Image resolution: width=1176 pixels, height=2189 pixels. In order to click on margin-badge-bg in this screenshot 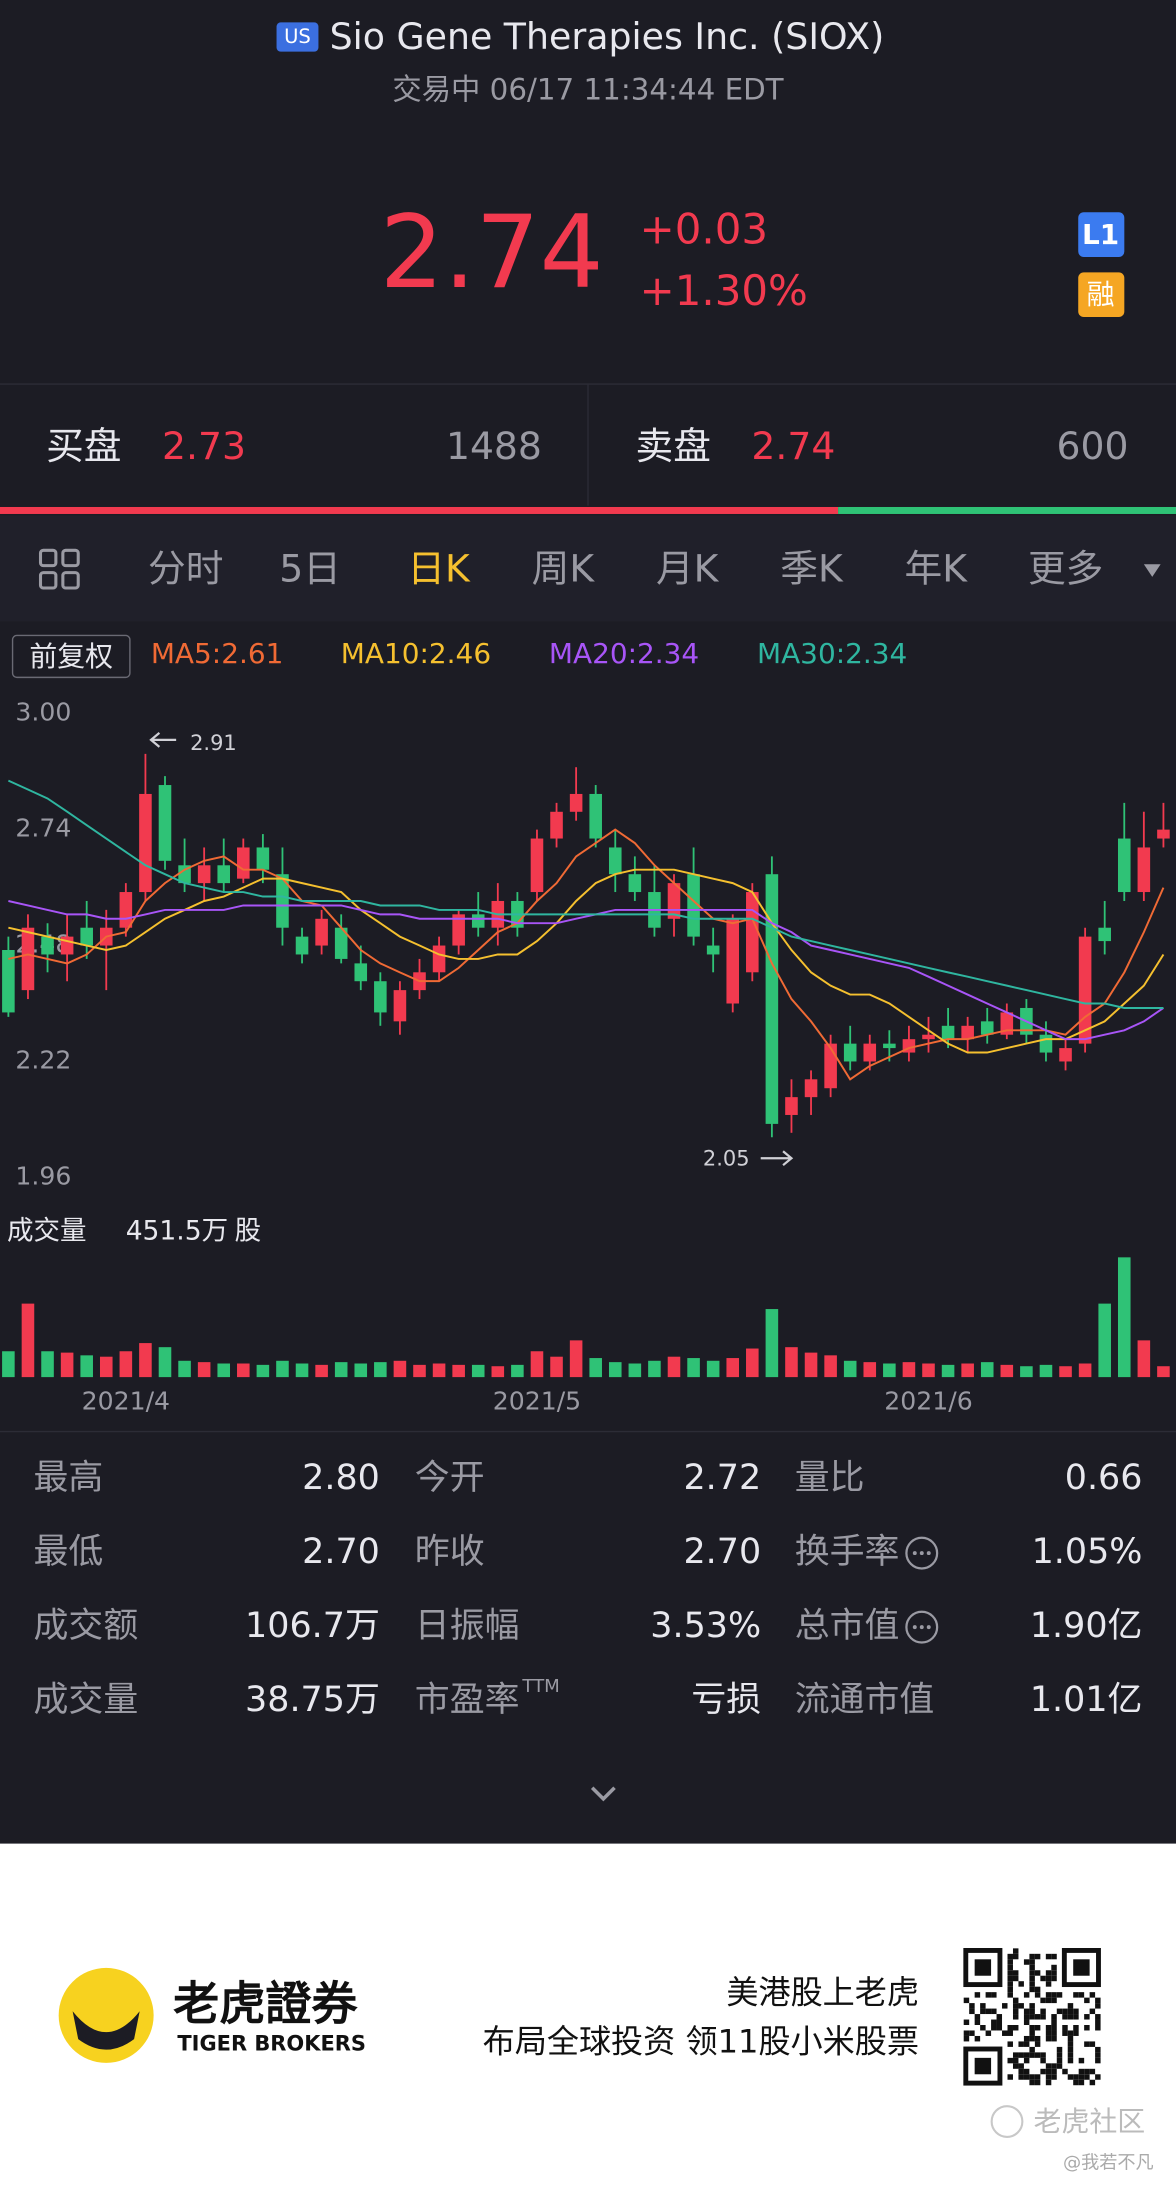, I will do `click(1101, 295)`.